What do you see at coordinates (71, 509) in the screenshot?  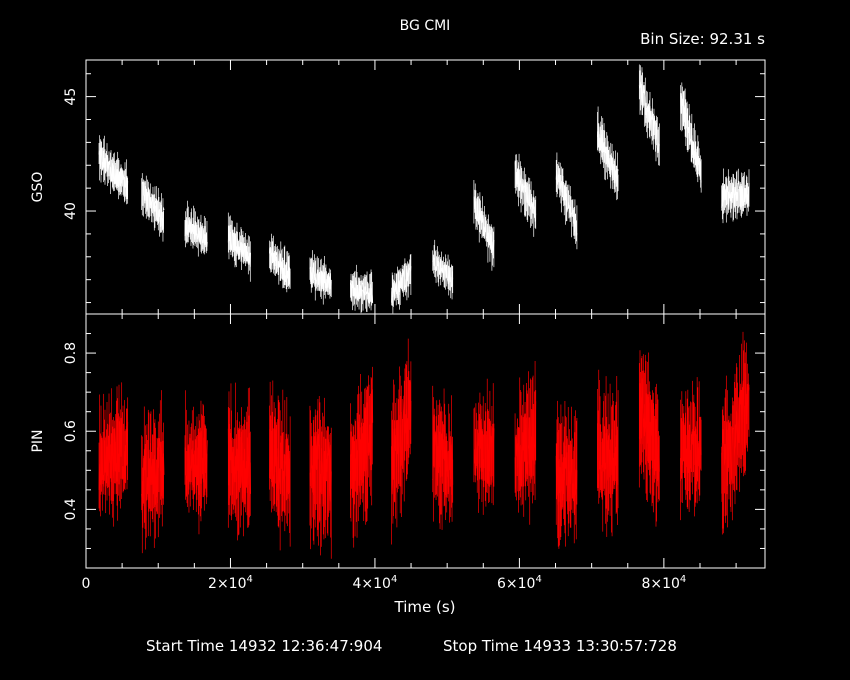 I see `pin-y-tick-label: 0.4` at bounding box center [71, 509].